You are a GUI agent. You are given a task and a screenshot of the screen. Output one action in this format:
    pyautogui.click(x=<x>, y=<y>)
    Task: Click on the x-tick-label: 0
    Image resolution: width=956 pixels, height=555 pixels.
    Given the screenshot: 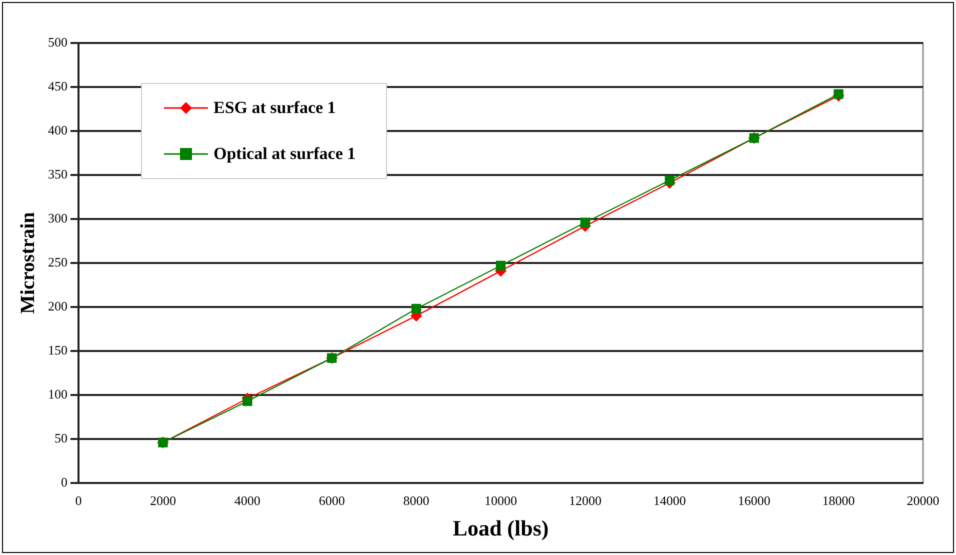 What is the action you would take?
    pyautogui.click(x=78, y=500)
    